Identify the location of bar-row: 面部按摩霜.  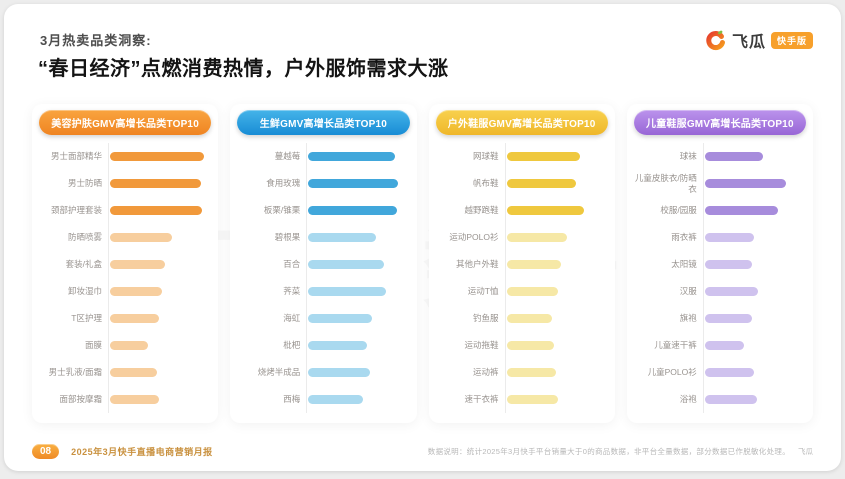
(122, 399).